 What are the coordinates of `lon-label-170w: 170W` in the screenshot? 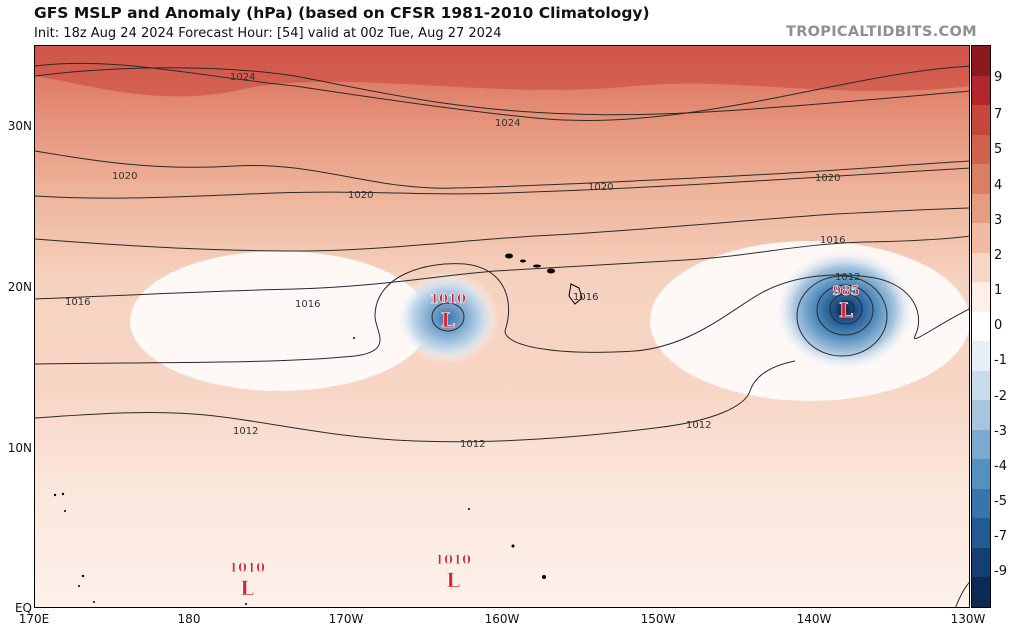 It's located at (346, 619).